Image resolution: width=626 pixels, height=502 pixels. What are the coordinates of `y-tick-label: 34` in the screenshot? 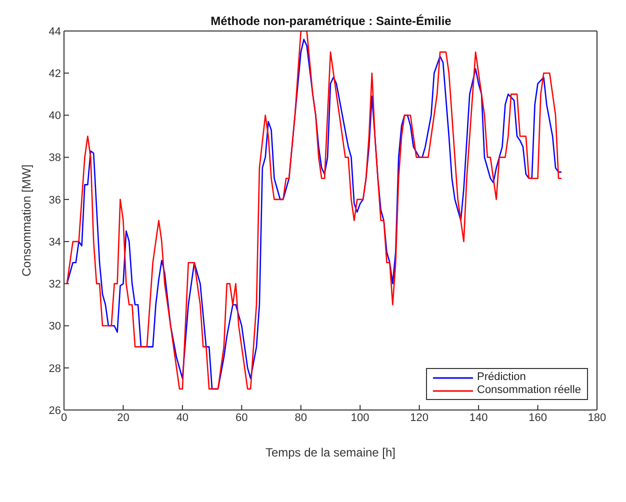 It's located at (54, 242).